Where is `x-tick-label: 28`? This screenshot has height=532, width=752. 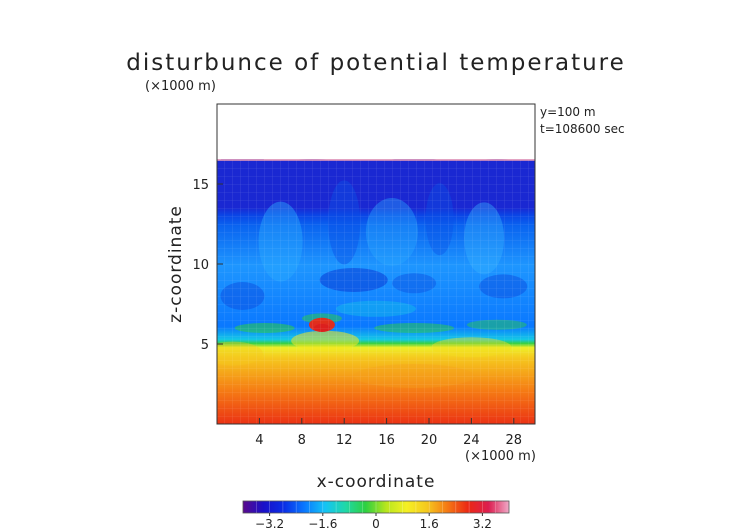
x-tick-label: 28 is located at coordinates (514, 440).